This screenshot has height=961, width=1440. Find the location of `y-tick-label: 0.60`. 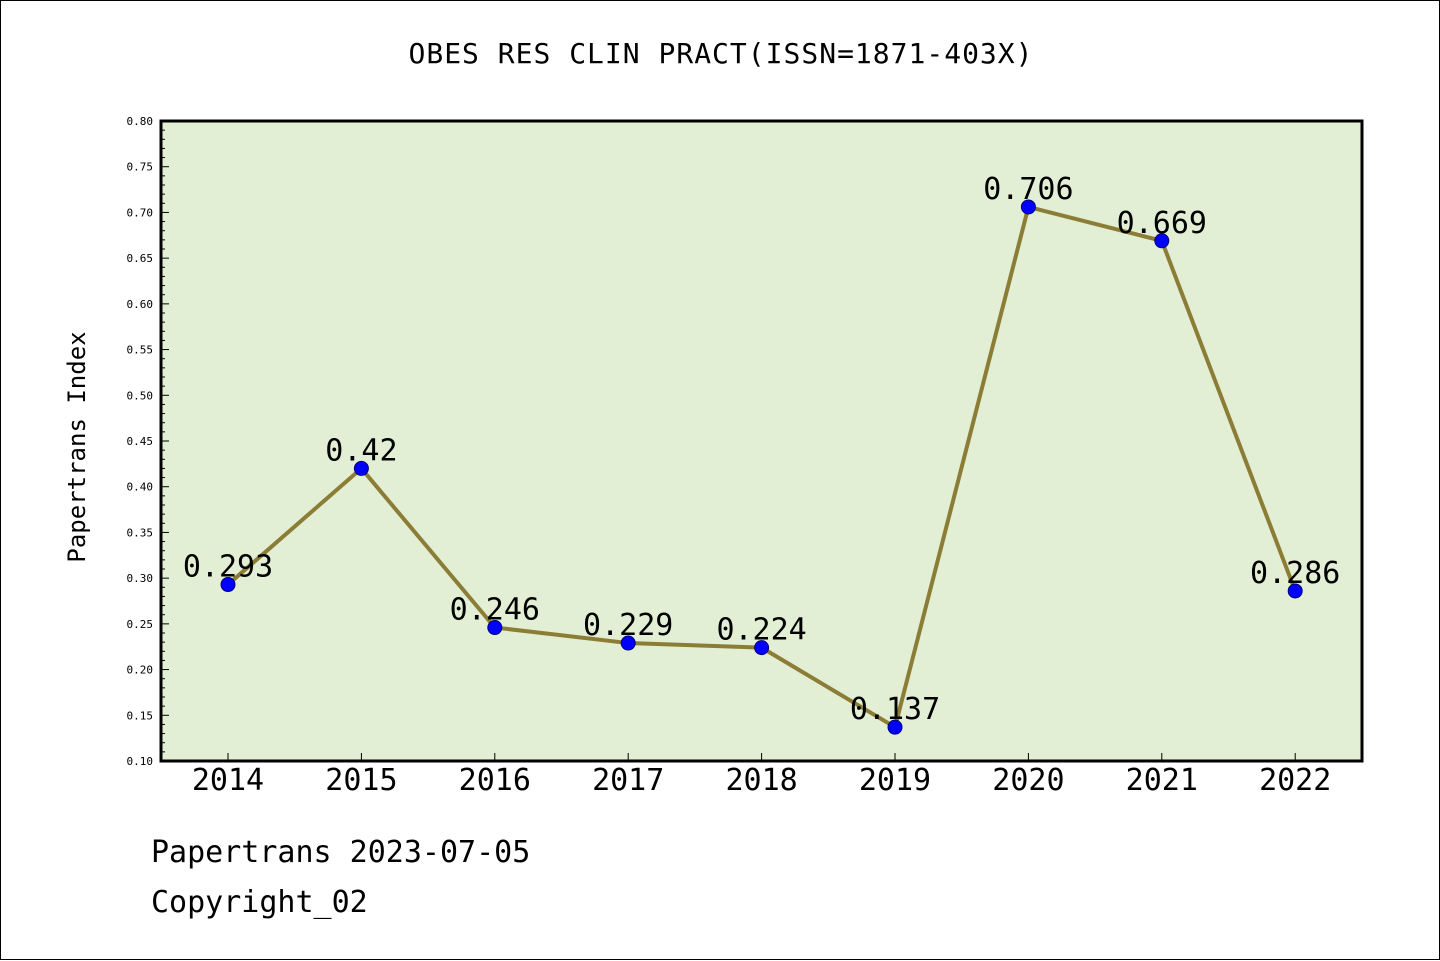

y-tick-label: 0.60 is located at coordinates (140, 304).